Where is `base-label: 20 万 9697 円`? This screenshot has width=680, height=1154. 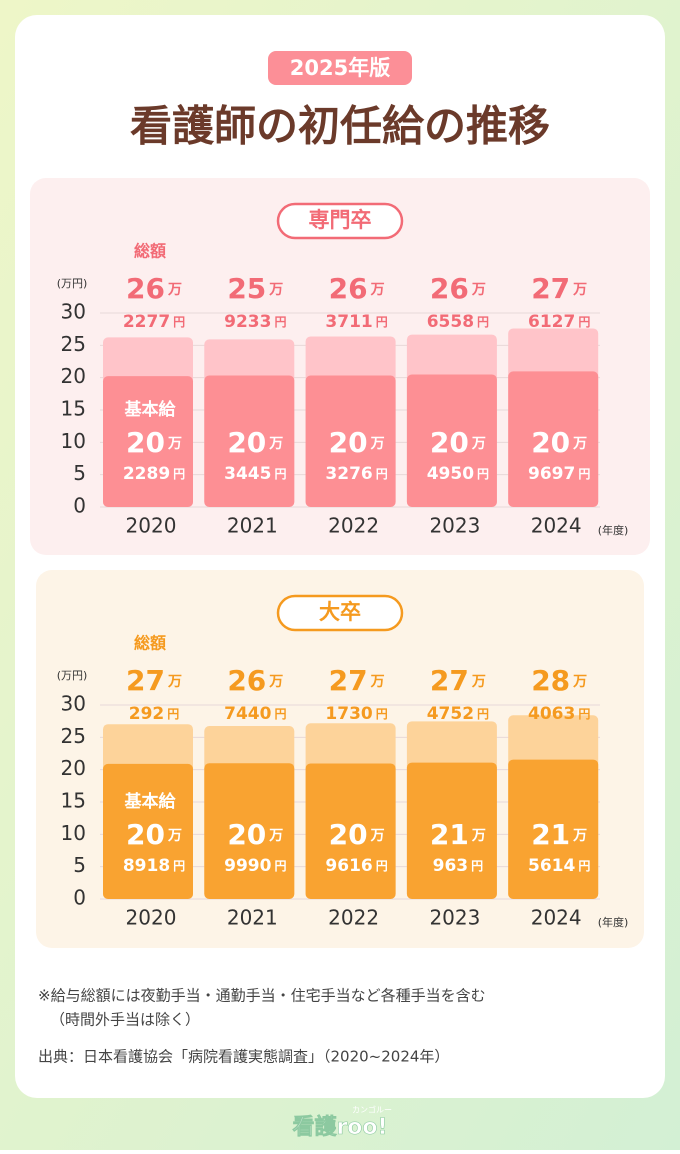
base-label: 20 万 9697 円 is located at coordinates (559, 455).